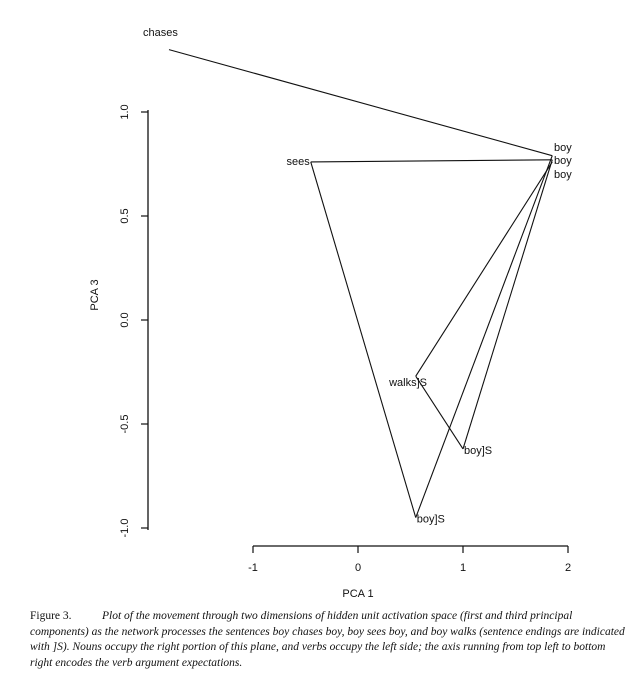 The width and height of the screenshot is (640, 696). What do you see at coordinates (160, 33) in the screenshot?
I see `point-label: chases` at bounding box center [160, 33].